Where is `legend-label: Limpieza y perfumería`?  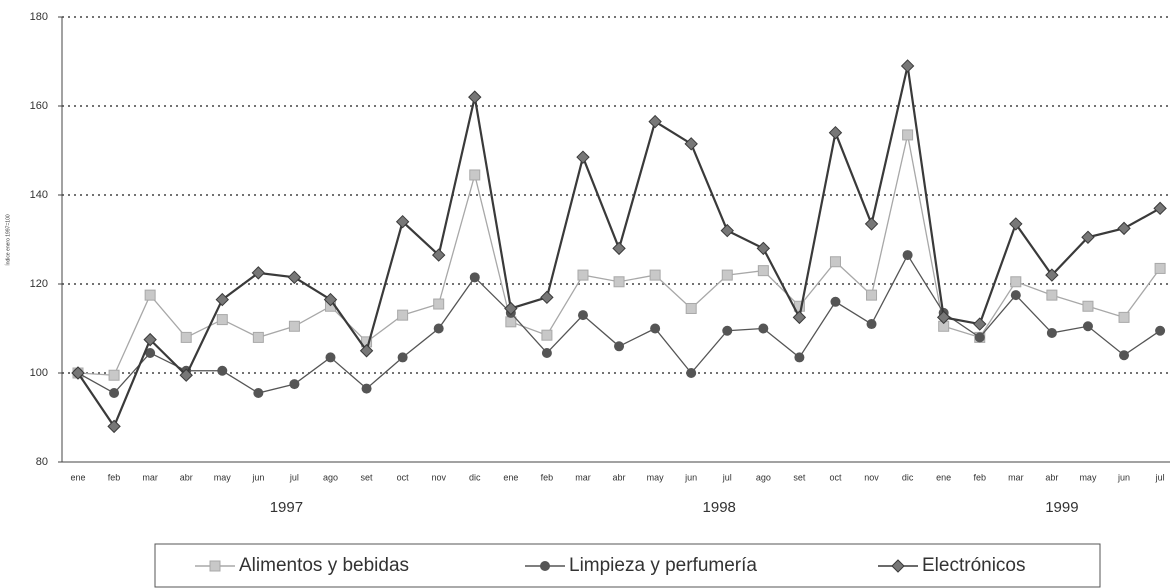
legend-label: Limpieza y perfumería is located at coordinates (663, 565).